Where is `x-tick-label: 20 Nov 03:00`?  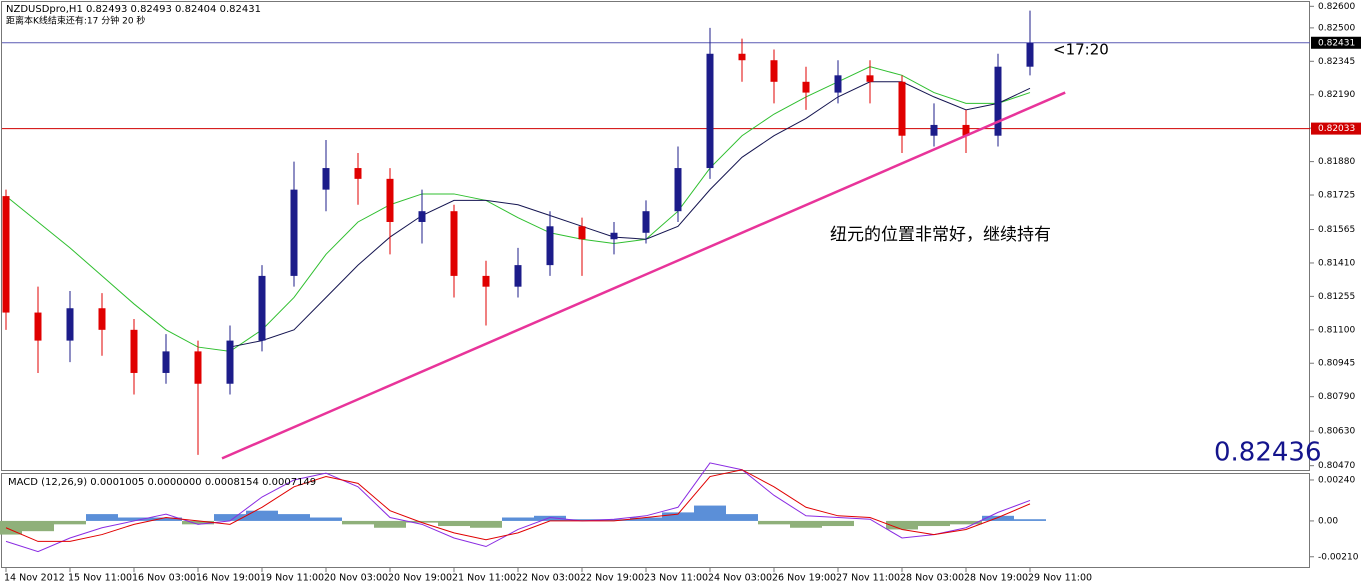 x-tick-label: 20 Nov 03:00 is located at coordinates (356, 578).